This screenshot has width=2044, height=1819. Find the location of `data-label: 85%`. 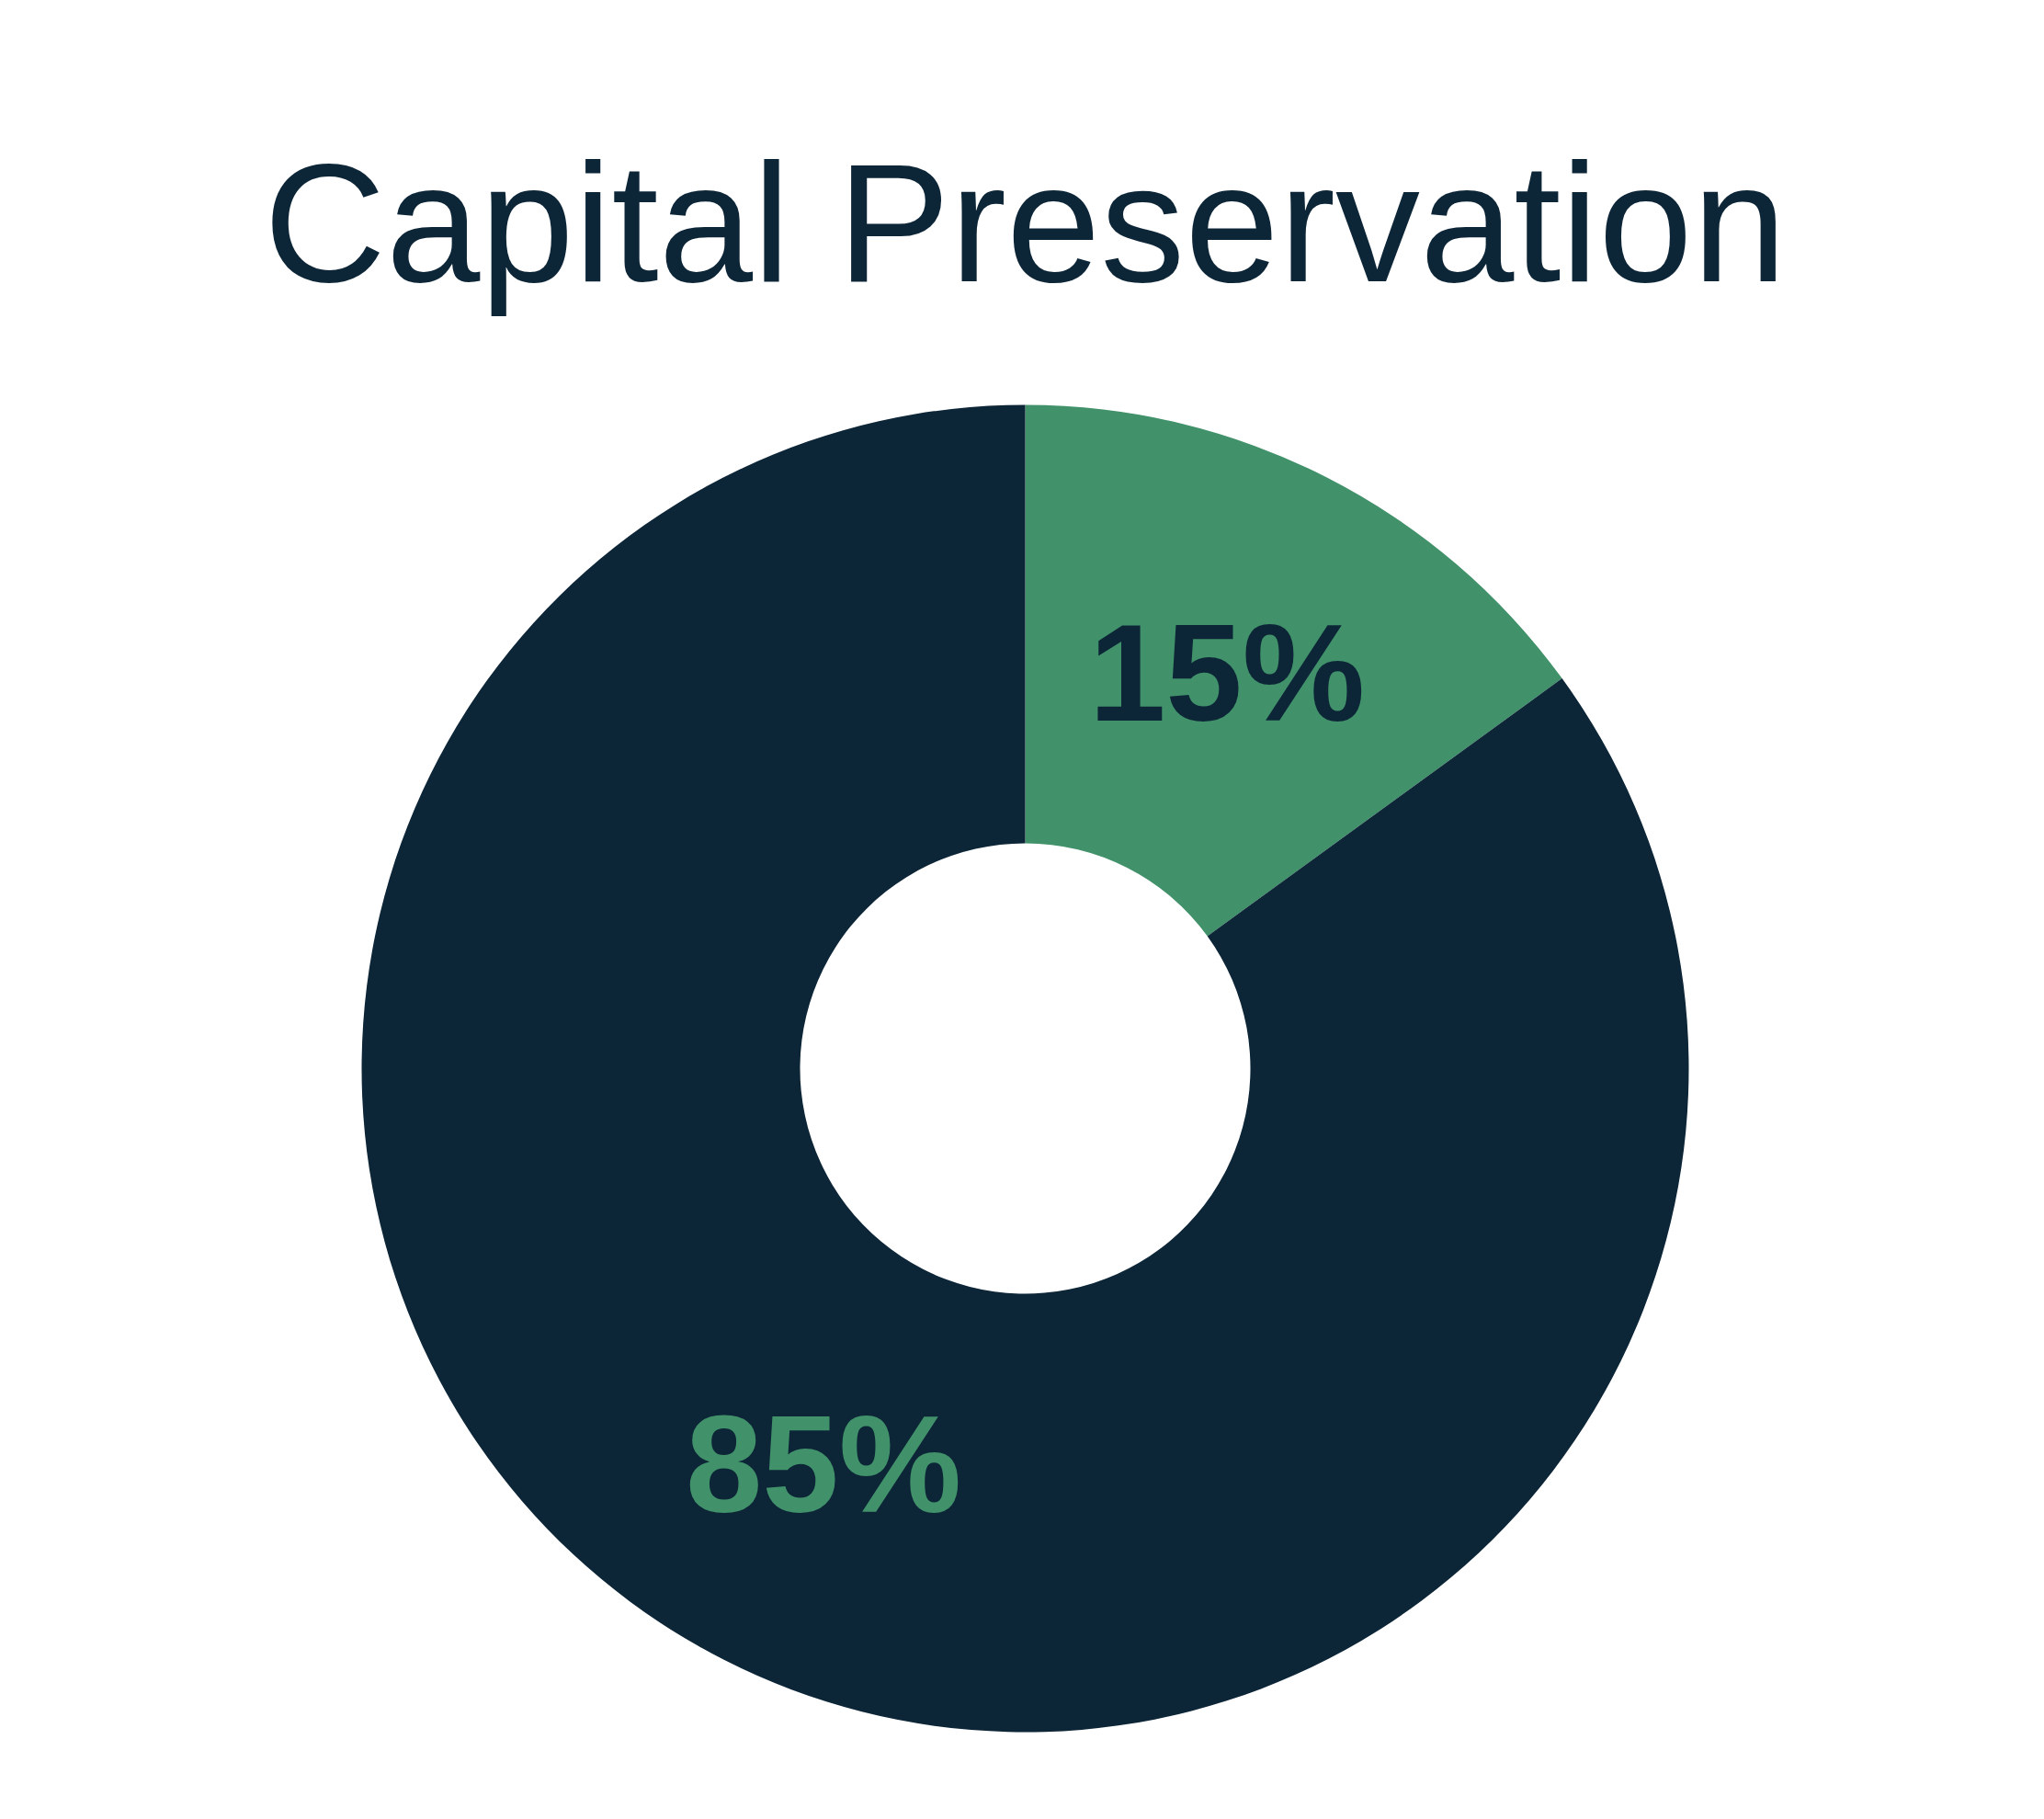

data-label: 85% is located at coordinates (823, 1464).